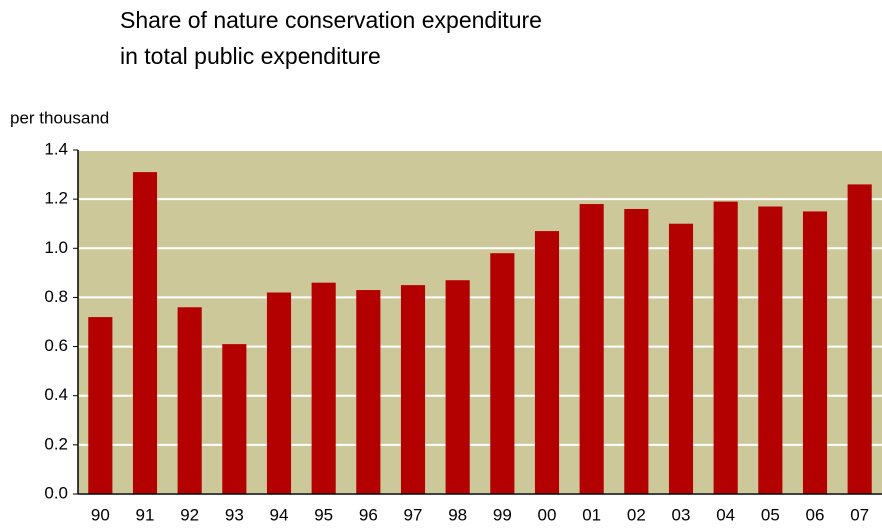 Image resolution: width=882 pixels, height=532 pixels. What do you see at coordinates (56, 443) in the screenshot?
I see `y-tick-label: 0.2` at bounding box center [56, 443].